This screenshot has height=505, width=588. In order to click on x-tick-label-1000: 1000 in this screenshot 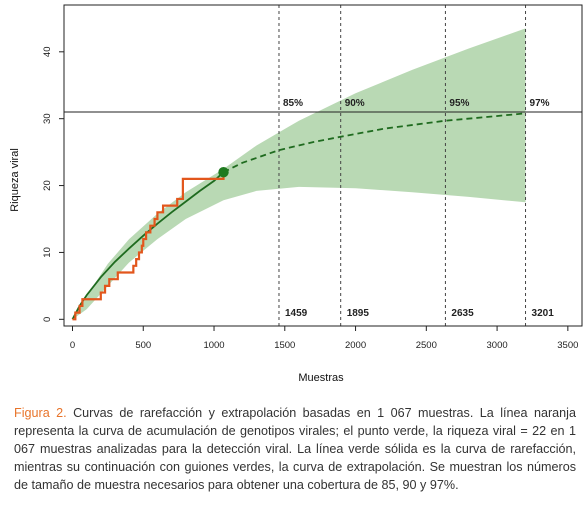, I will do `click(213, 345)`.